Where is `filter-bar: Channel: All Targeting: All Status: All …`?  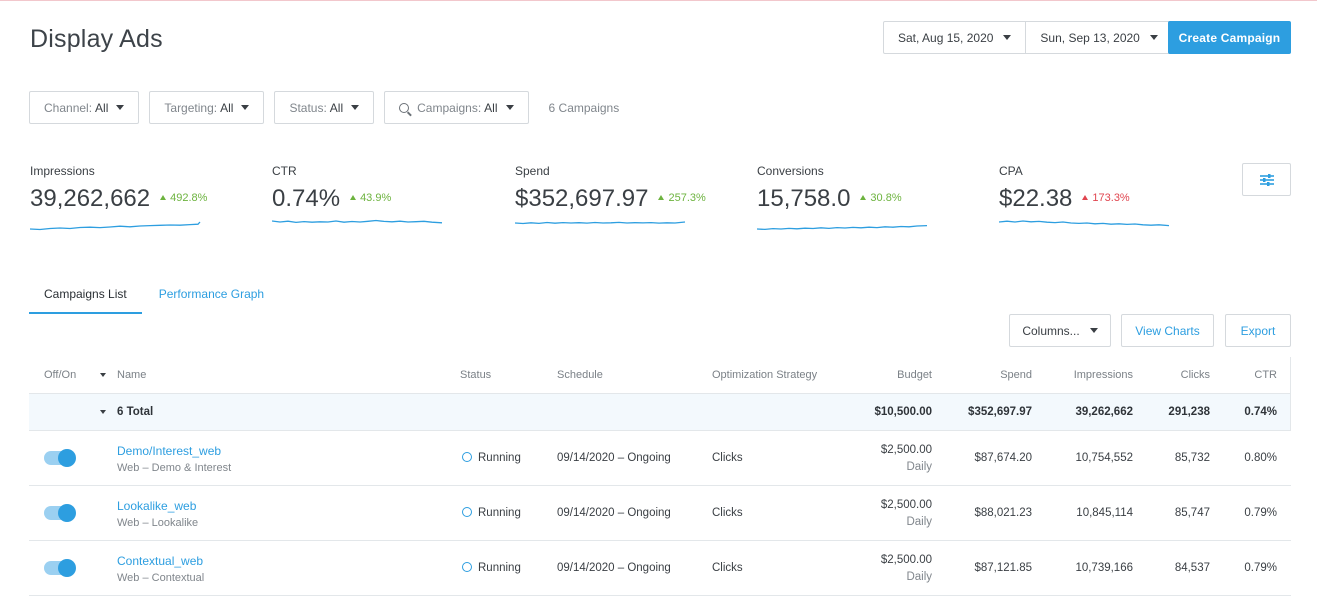
filter-bar: Channel: All Targeting: All Status: All … is located at coordinates (324, 107).